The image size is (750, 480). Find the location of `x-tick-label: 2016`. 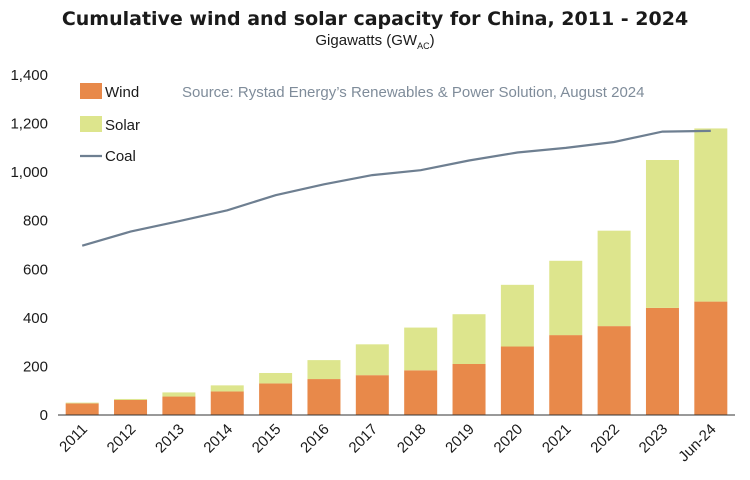

x-tick-label: 2016 is located at coordinates (315, 439).